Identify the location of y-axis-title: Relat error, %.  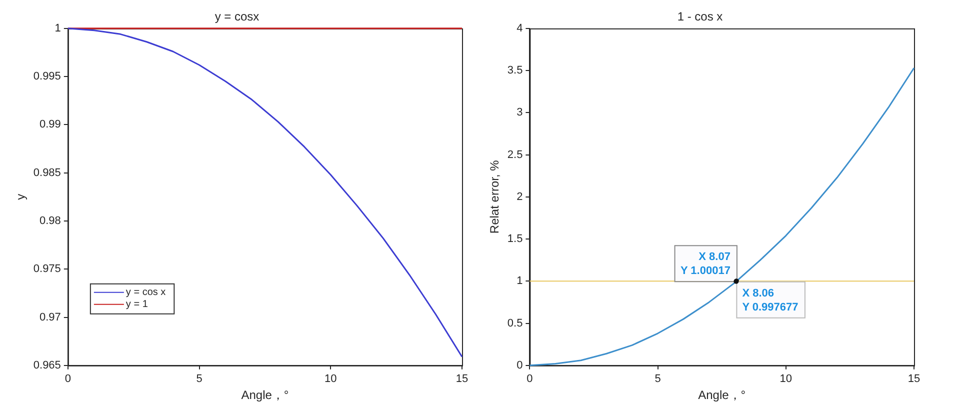
(495, 197).